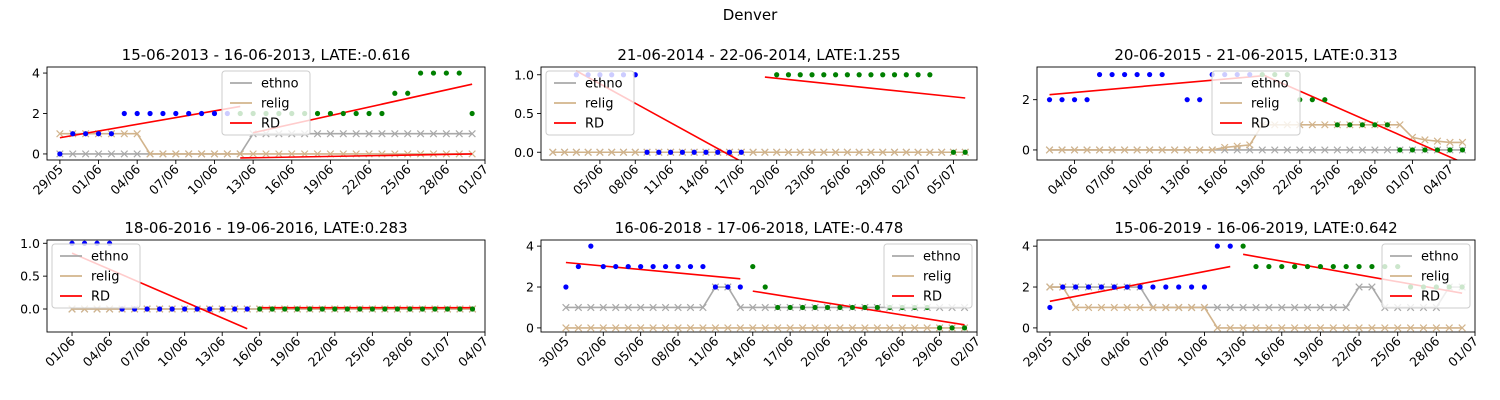  What do you see at coordinates (694, 179) in the screenshot?
I see `x-tick-label: 14/06` at bounding box center [694, 179].